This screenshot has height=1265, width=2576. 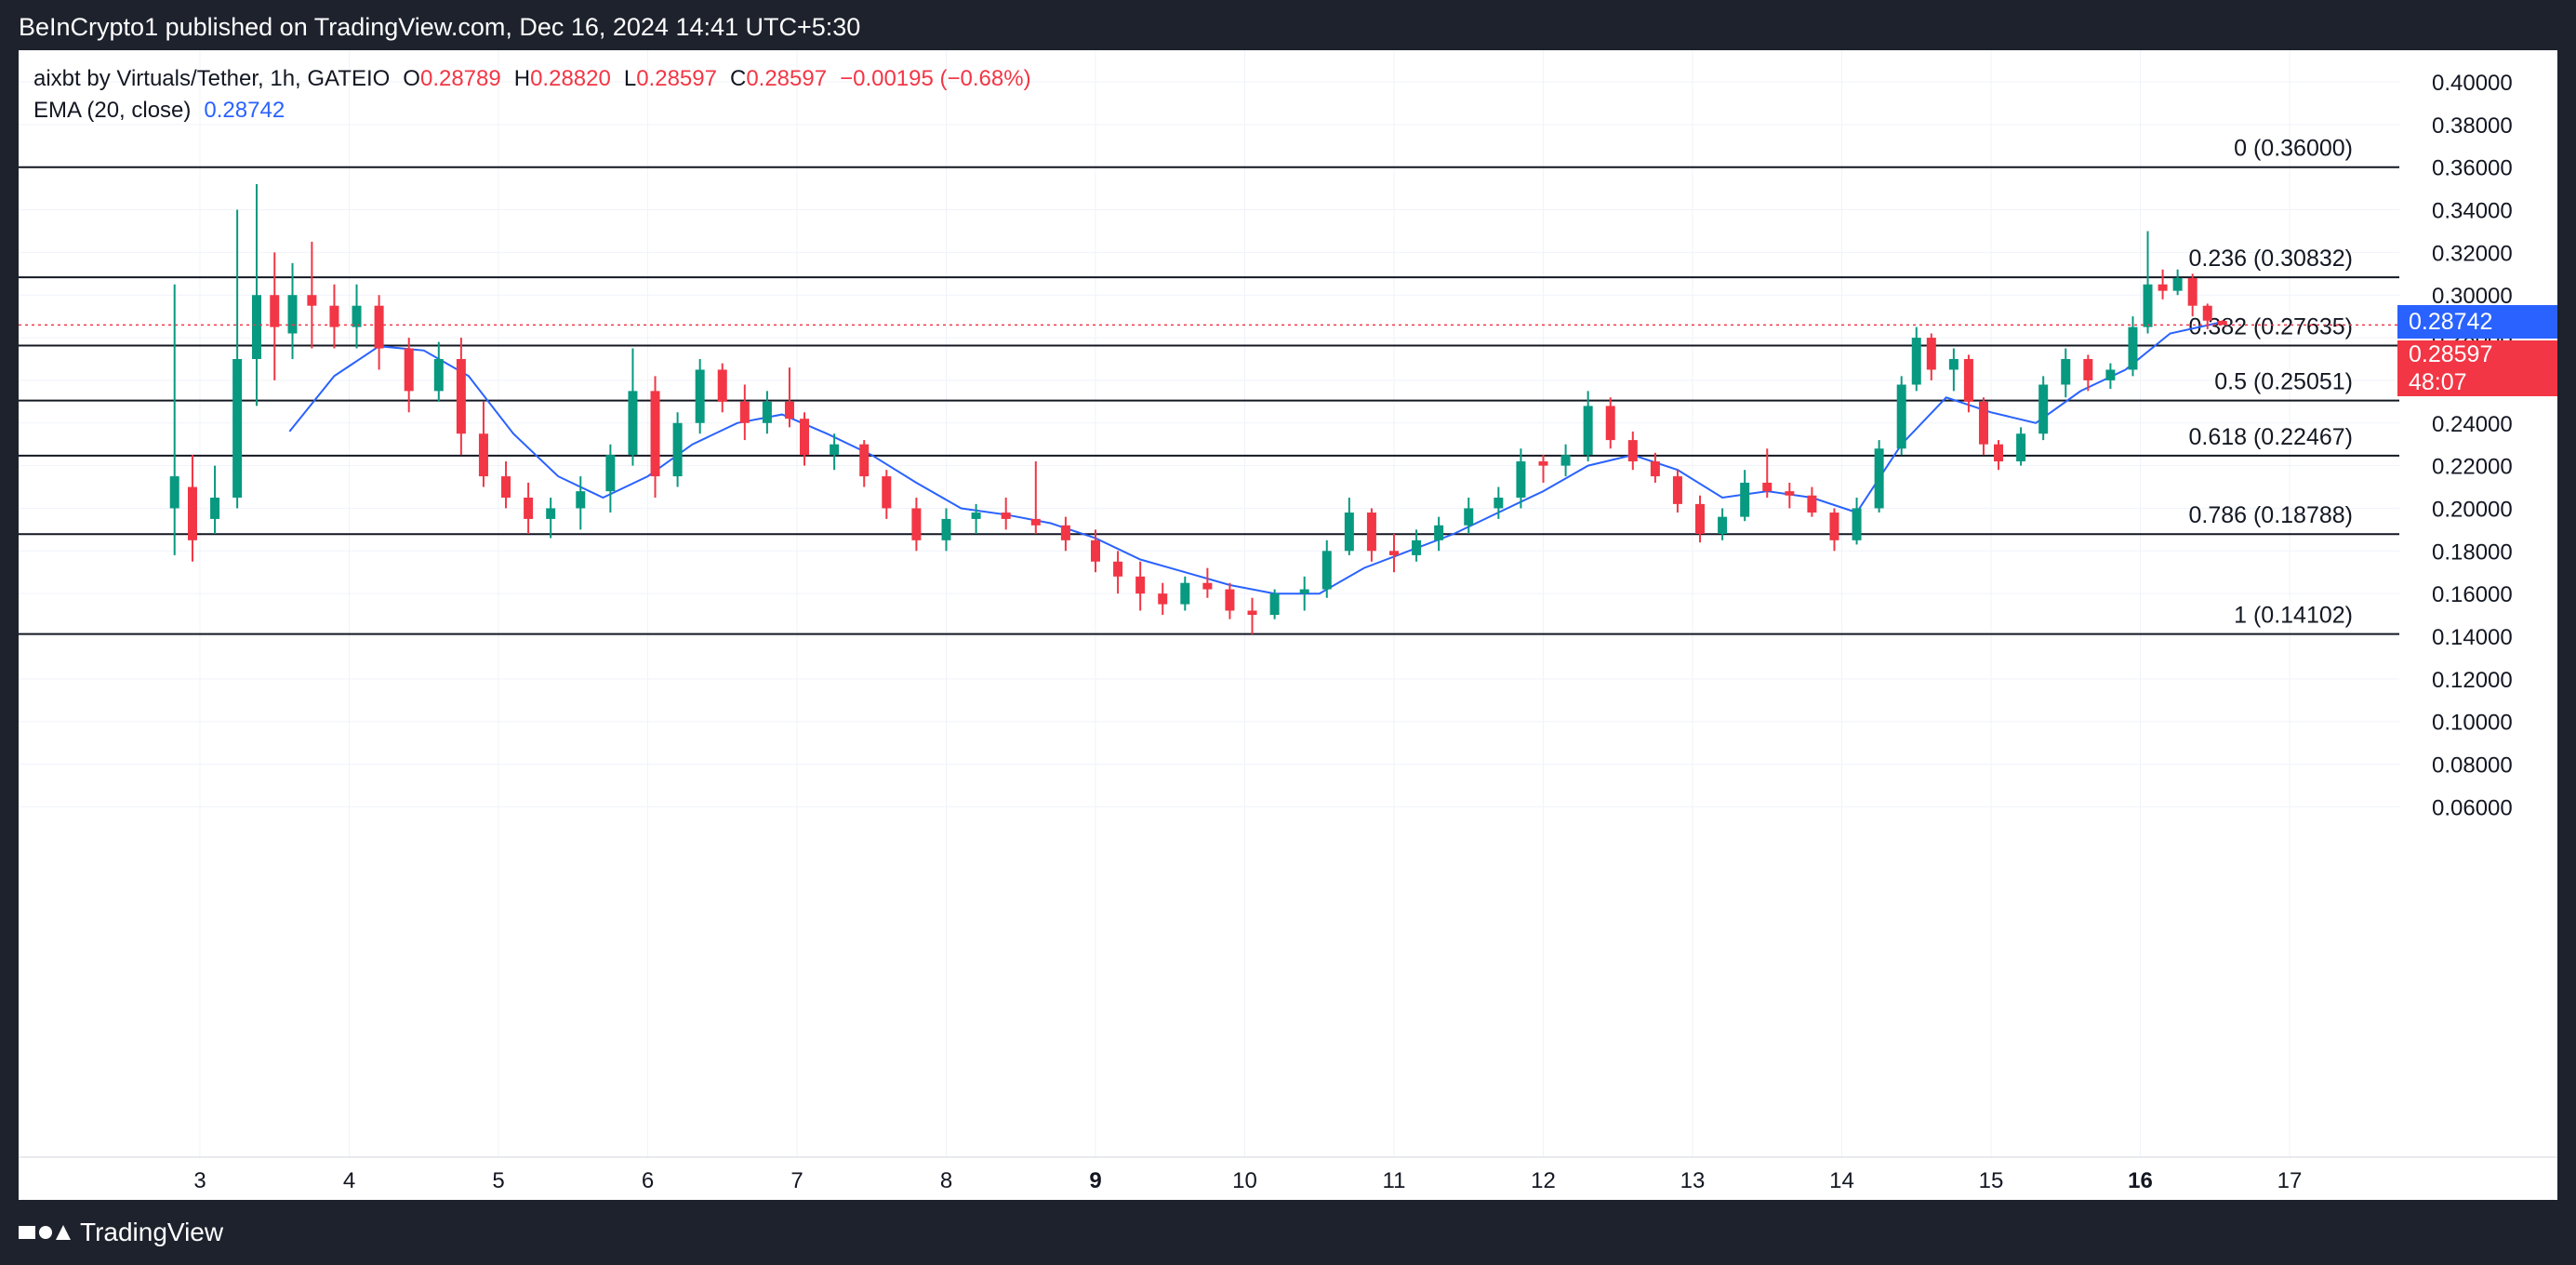 What do you see at coordinates (112, 110) in the screenshot?
I see `legend-ema-label: EMA (20, close)` at bounding box center [112, 110].